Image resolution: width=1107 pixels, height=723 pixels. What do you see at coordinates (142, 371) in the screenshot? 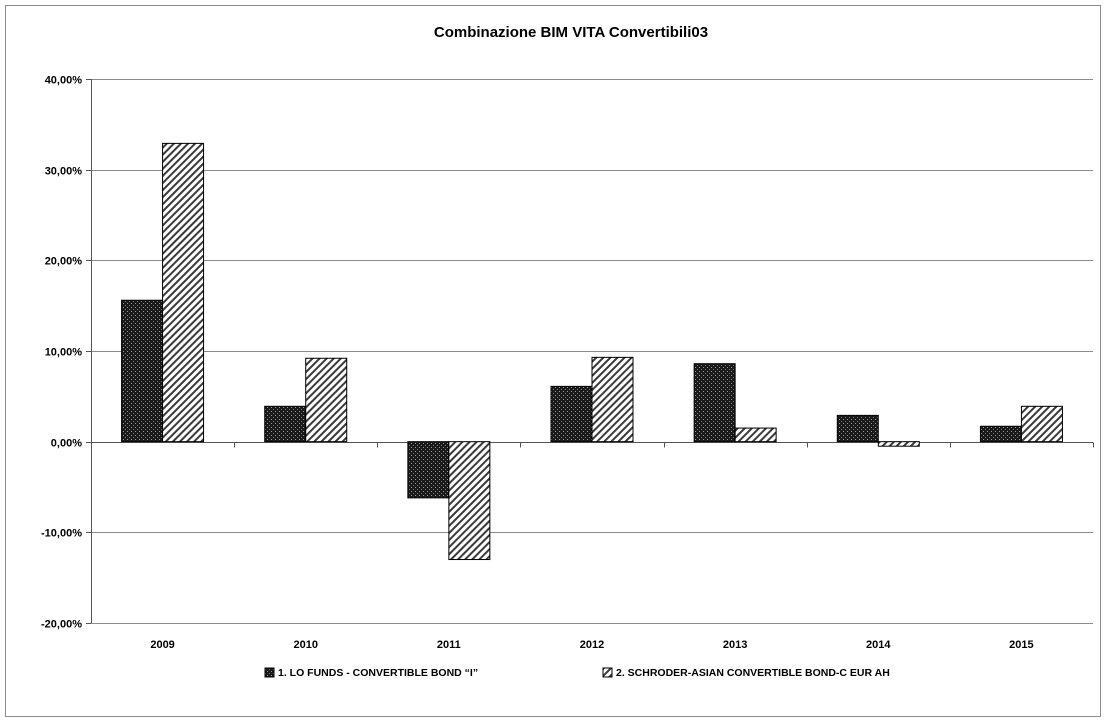
I see `bar-series-1-2009` at bounding box center [142, 371].